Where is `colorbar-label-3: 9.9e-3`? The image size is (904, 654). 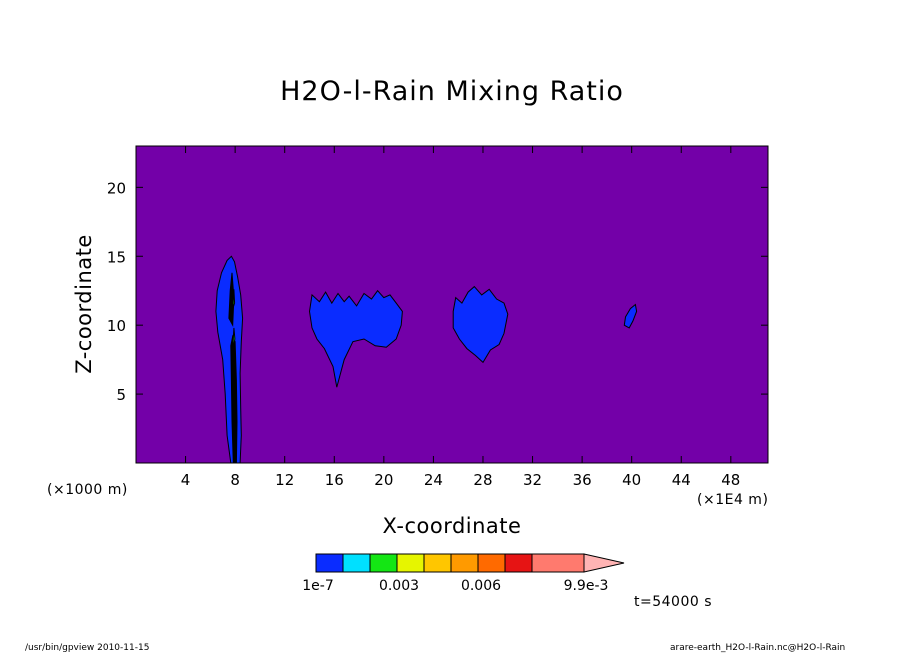 colorbar-label-3: 9.9e-3 is located at coordinates (586, 586).